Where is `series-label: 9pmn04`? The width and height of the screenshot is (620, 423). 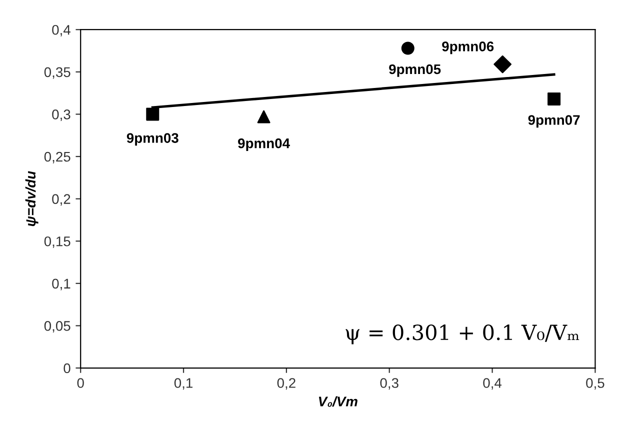 series-label: 9pmn04 is located at coordinates (264, 144).